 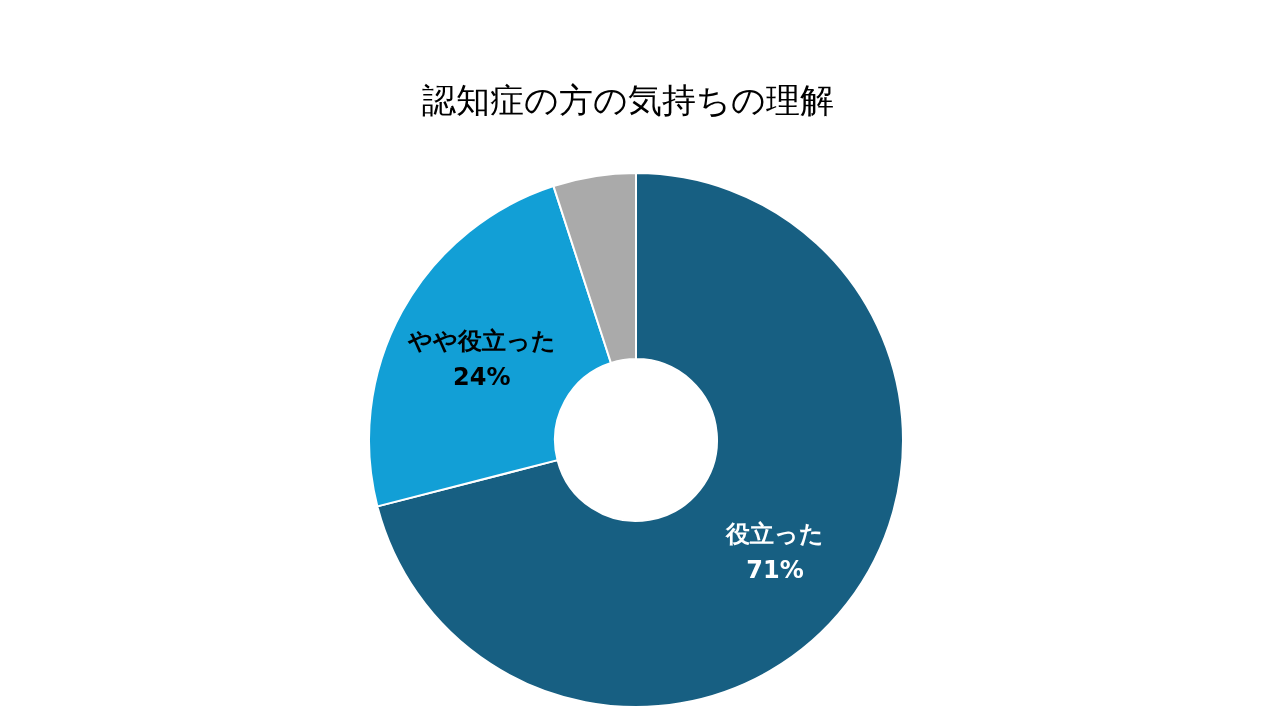 I want to click on data-label: 24%, so click(x=482, y=377).